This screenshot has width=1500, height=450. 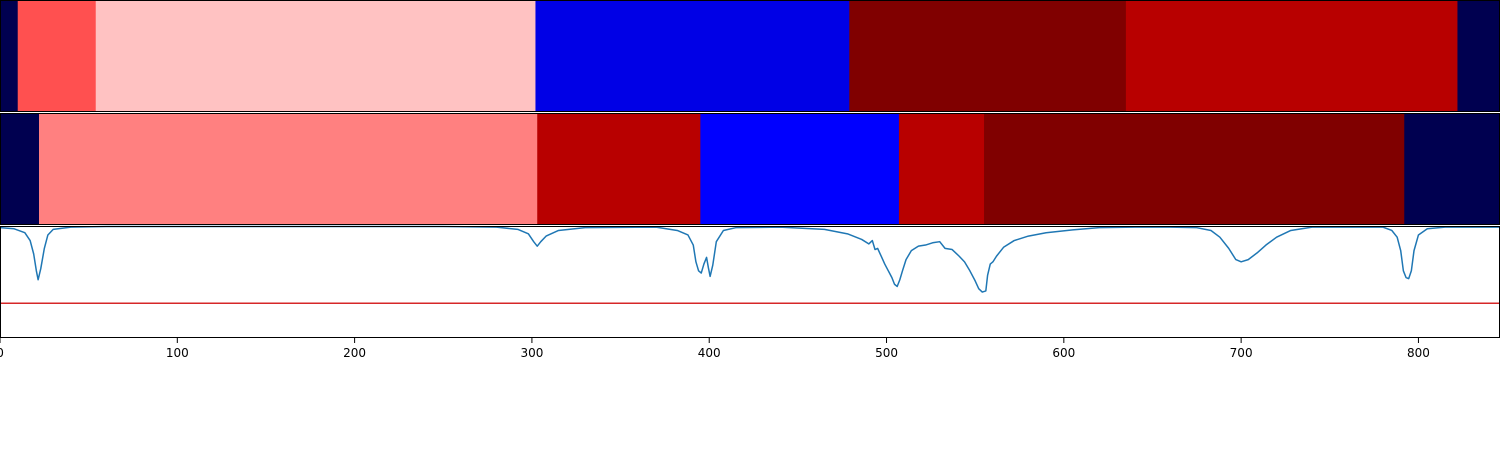 What do you see at coordinates (1063, 353) in the screenshot?
I see `x-tick-label-600: 600` at bounding box center [1063, 353].